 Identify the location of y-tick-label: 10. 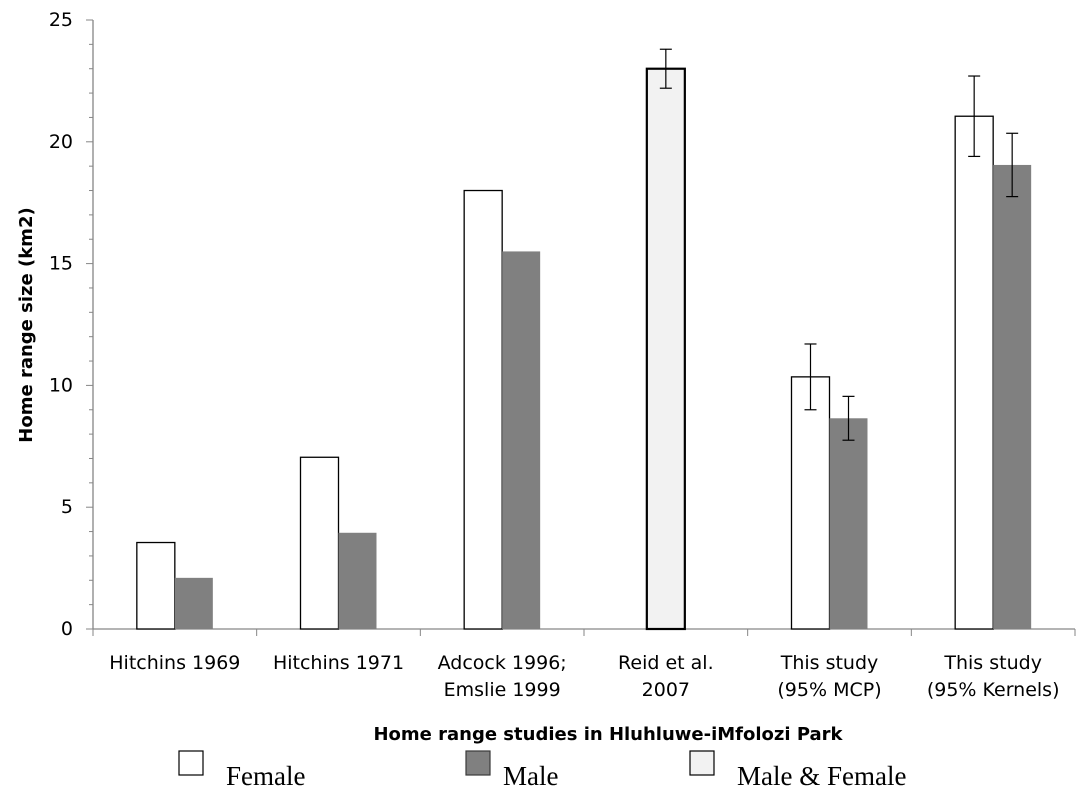
(61, 385).